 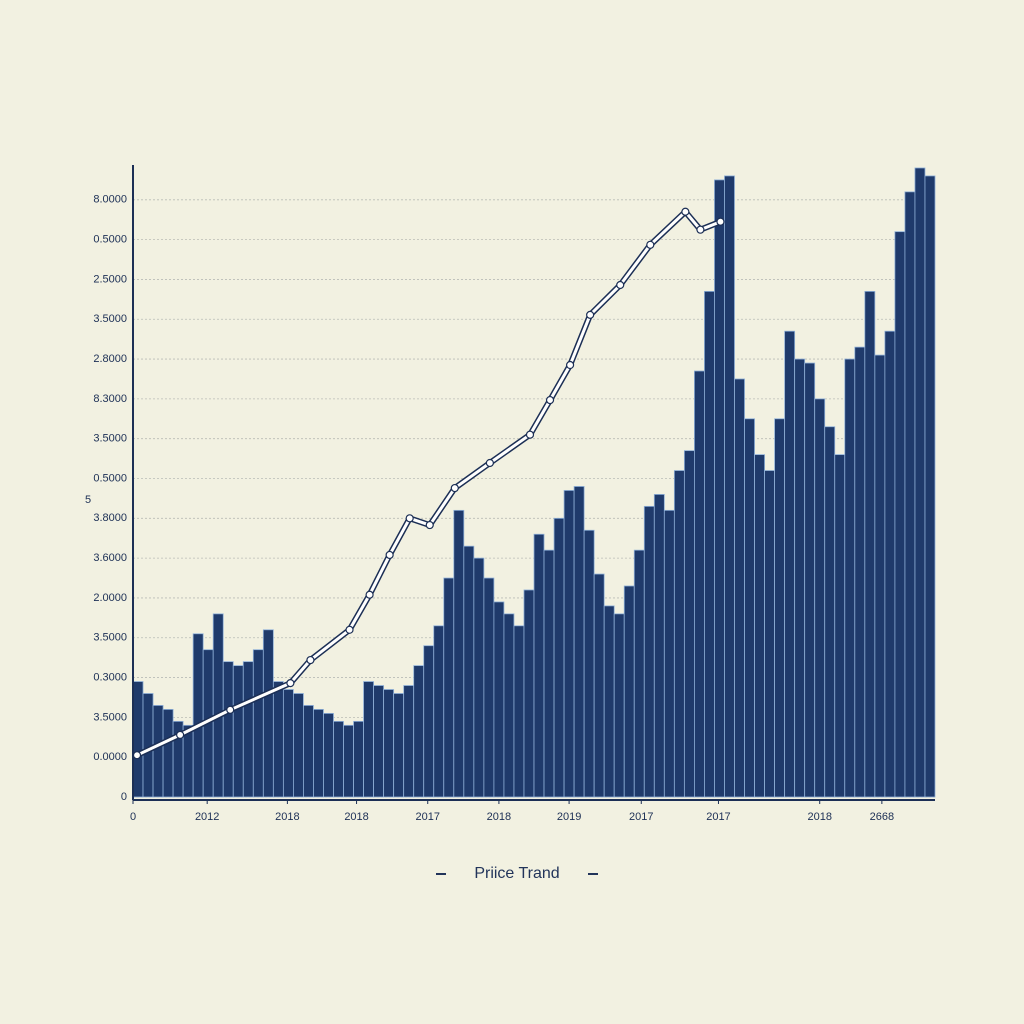 I want to click on y-tick-label: 2.5000, so click(x=110, y=279).